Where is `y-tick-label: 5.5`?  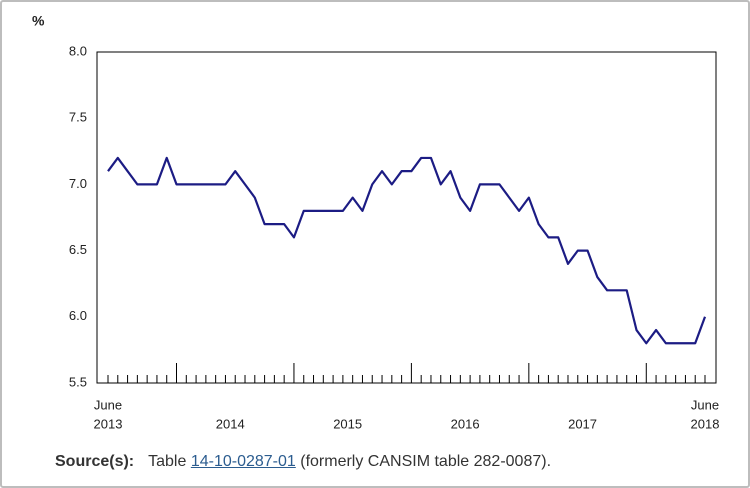
y-tick-label: 5.5 is located at coordinates (78, 381).